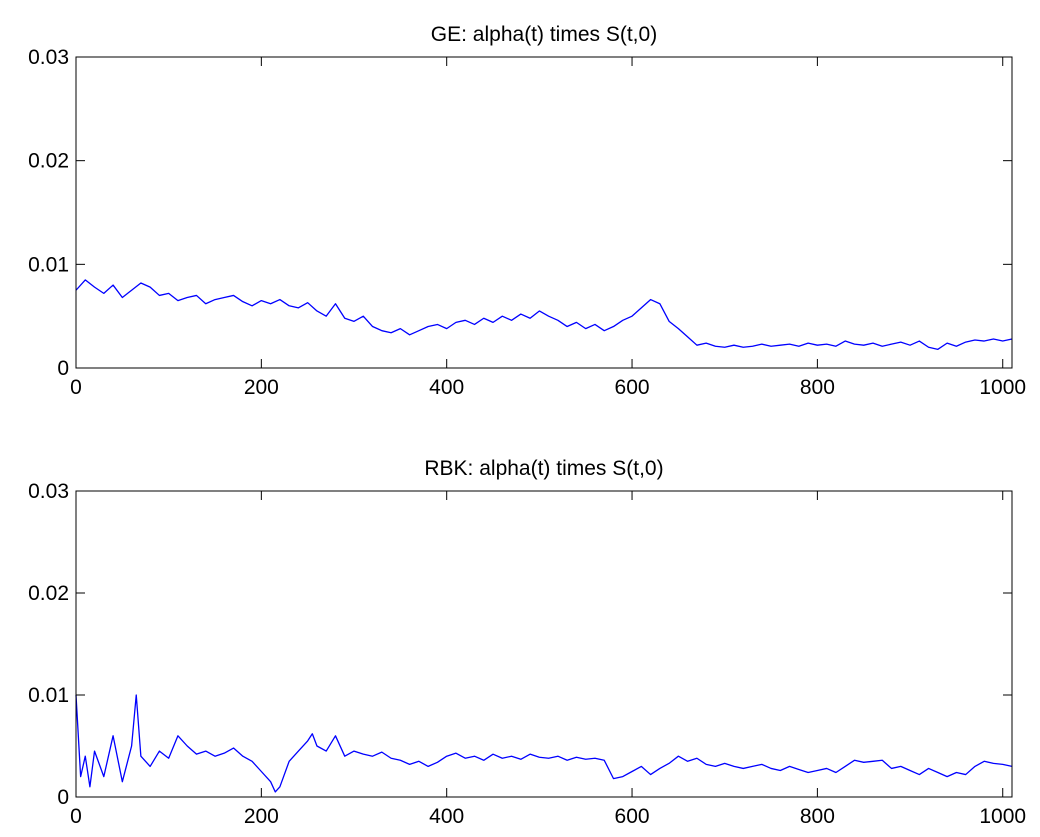  What do you see at coordinates (543, 468) in the screenshot?
I see `chart-title: RBK: alpha(t) times S(t,0)` at bounding box center [543, 468].